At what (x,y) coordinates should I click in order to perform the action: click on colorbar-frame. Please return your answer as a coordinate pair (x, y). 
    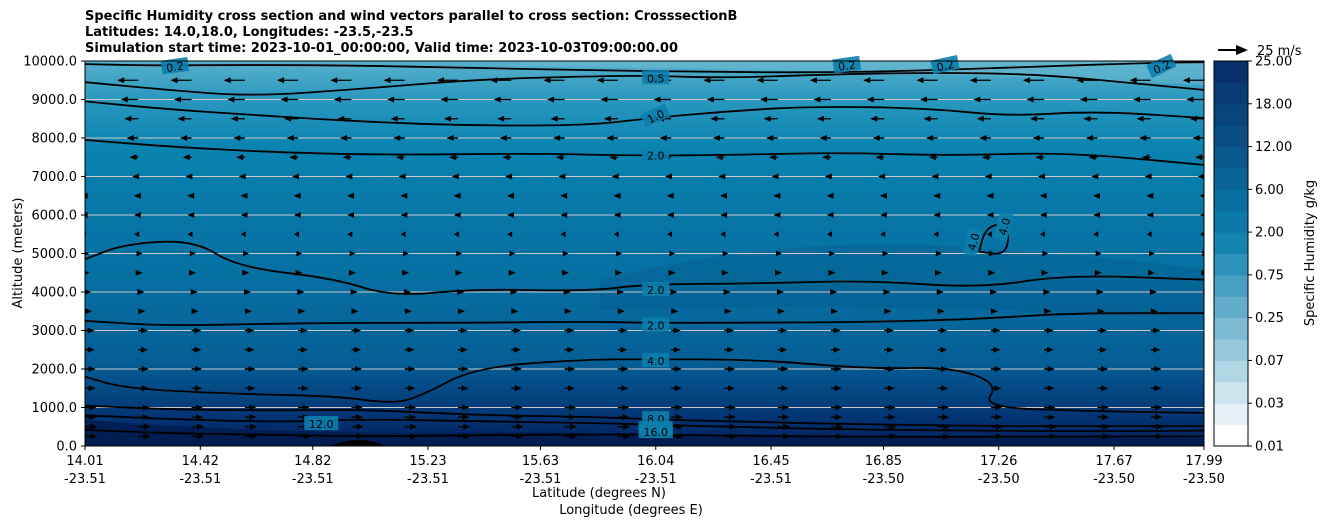
    Looking at the image, I should click on (1231, 253).